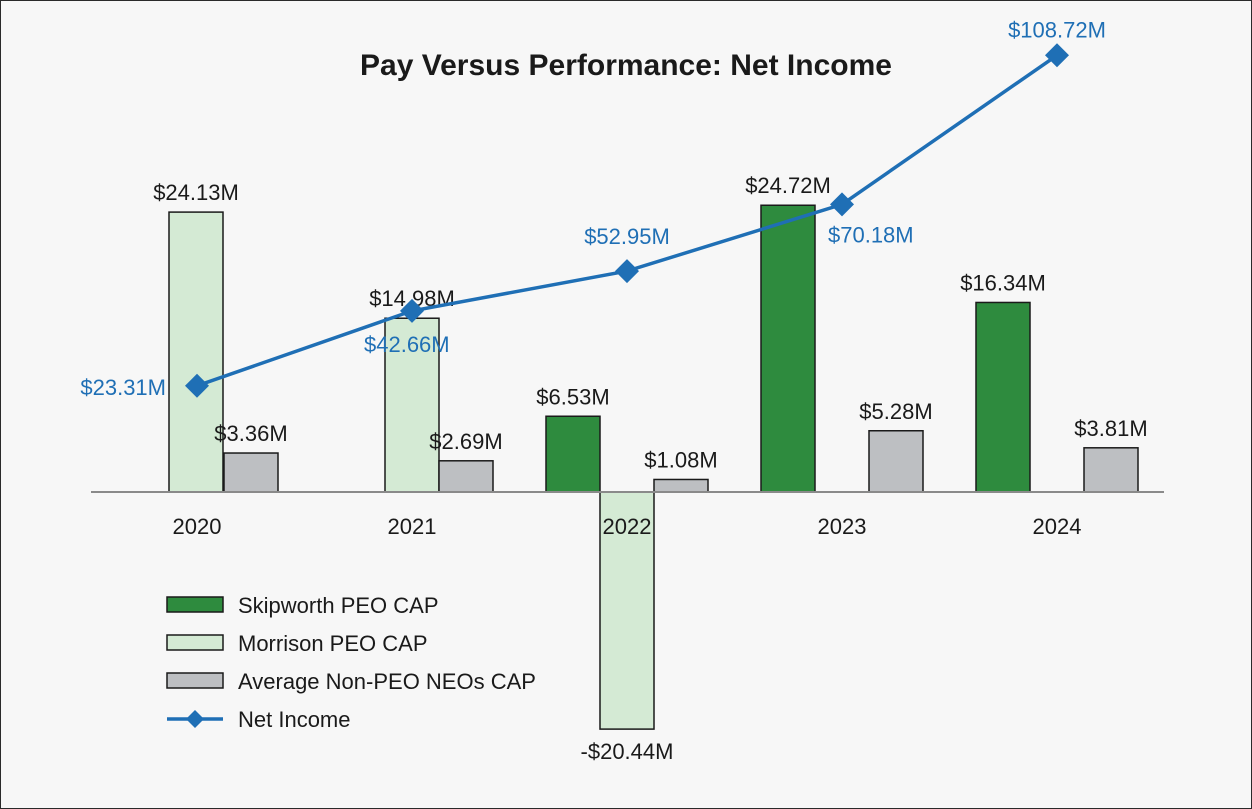 The image size is (1252, 809). I want to click on legend-label-average-non-peo-neos-cap: Average Non-PEO NEOs CAP, so click(387, 681).